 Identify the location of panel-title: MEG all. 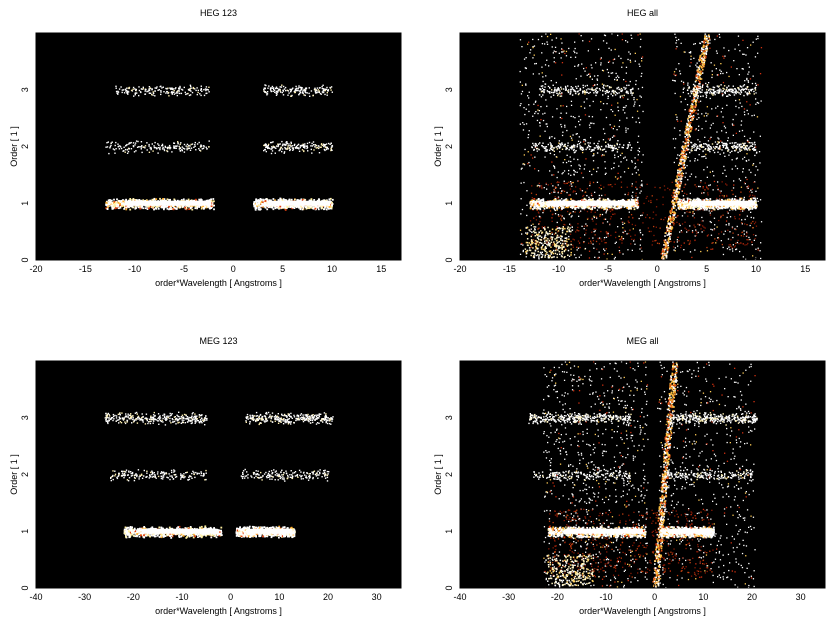
(642, 341).